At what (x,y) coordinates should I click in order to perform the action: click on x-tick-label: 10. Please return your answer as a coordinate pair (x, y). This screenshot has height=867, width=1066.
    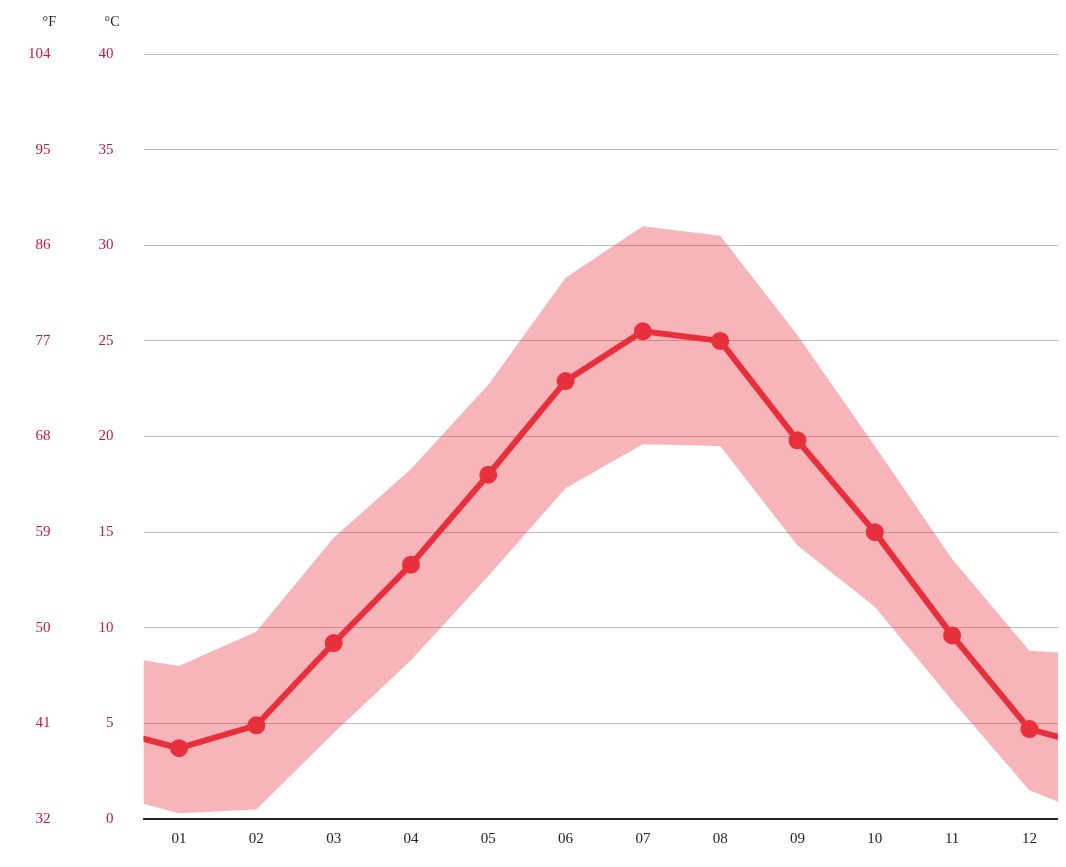
    Looking at the image, I should click on (875, 837).